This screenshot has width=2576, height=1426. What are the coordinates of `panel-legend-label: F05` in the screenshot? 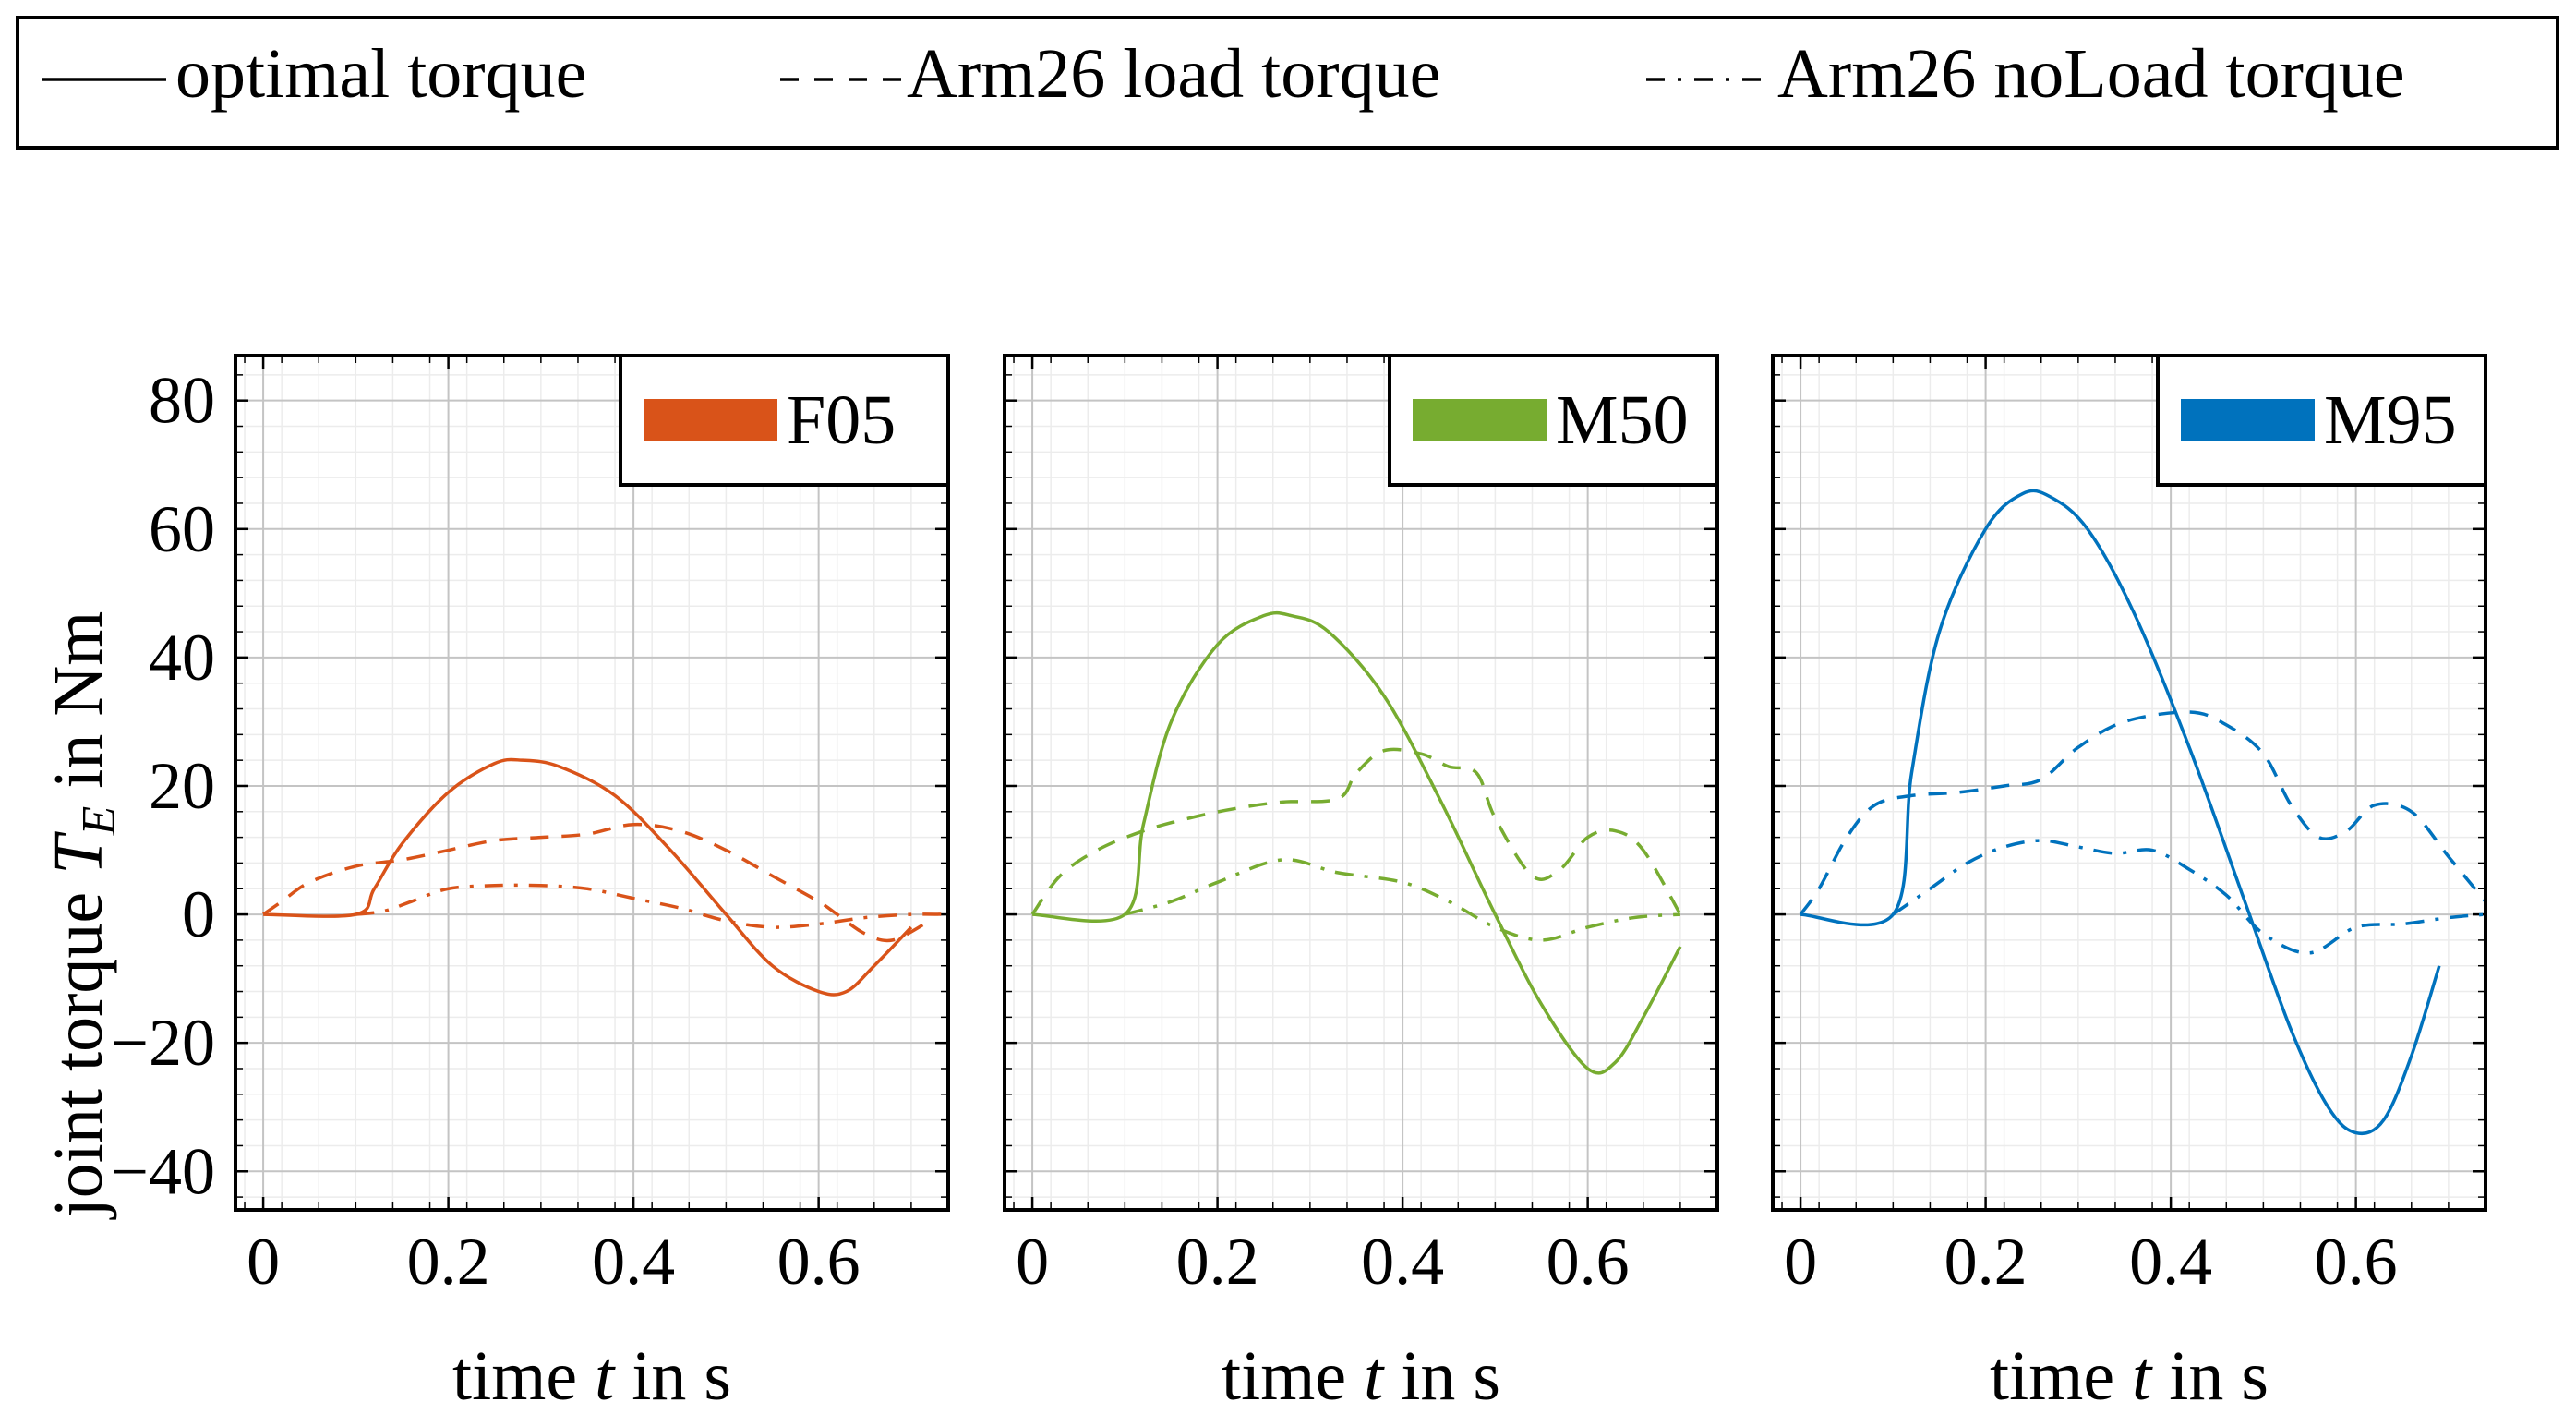 It's located at (841, 420).